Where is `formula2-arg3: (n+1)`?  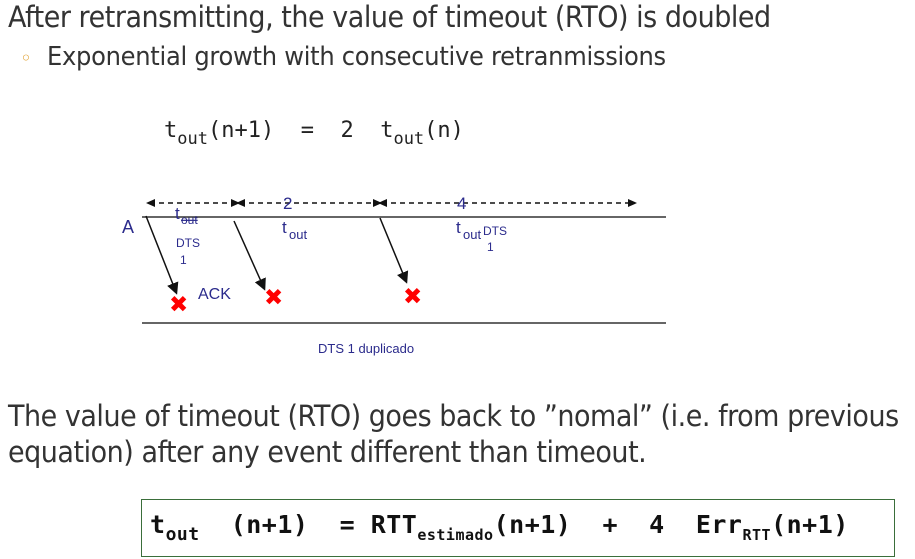 formula2-arg3: (n+1) is located at coordinates (810, 524).